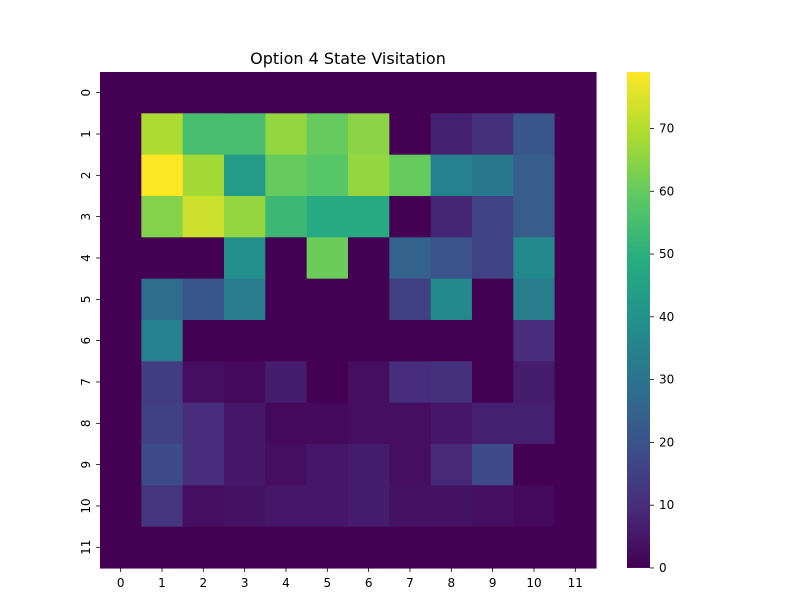 The width and height of the screenshot is (800, 600). Describe the element at coordinates (286, 258) in the screenshot. I see `heatmap-cell-r4-c4` at that location.